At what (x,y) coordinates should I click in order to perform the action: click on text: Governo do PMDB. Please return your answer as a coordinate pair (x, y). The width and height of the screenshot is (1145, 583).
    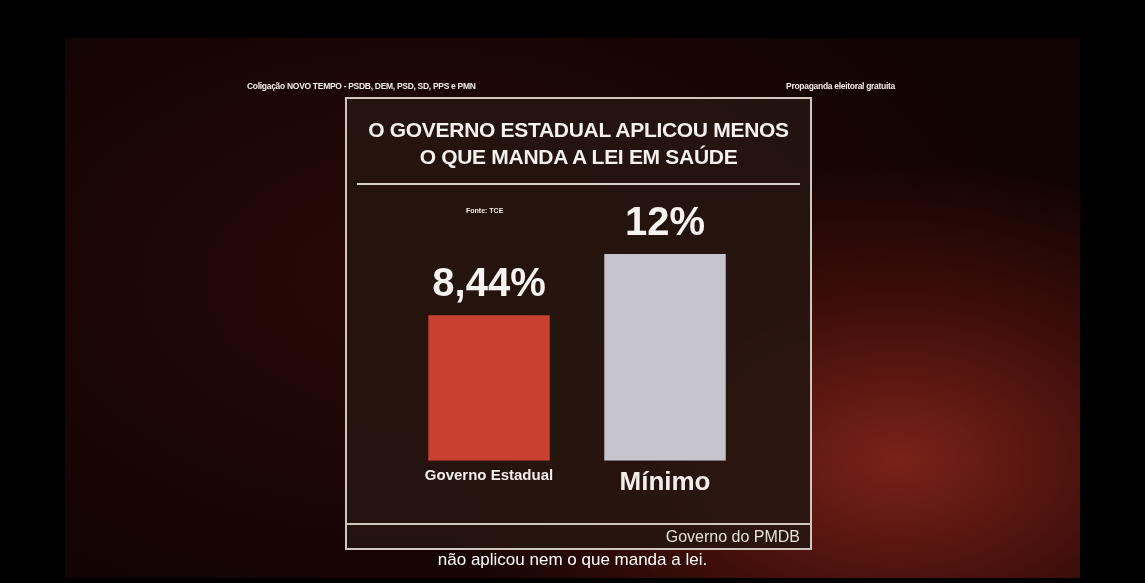
    Looking at the image, I should click on (732, 537).